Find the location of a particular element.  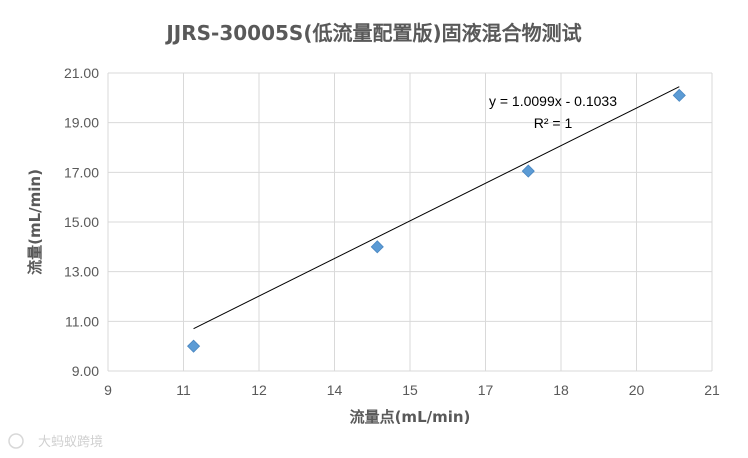

y-tick-label: 17.00 is located at coordinates (81, 172).